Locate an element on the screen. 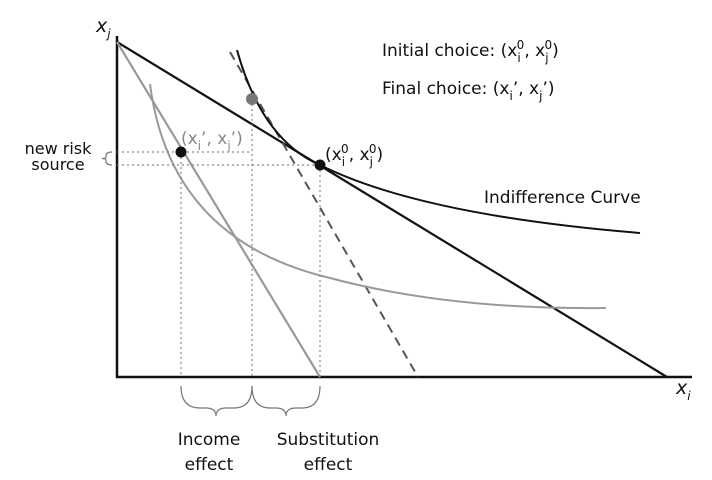 This screenshot has height=480, width=712. legend-initial: Initial choice: (xi0, xj0) is located at coordinates (470, 51).